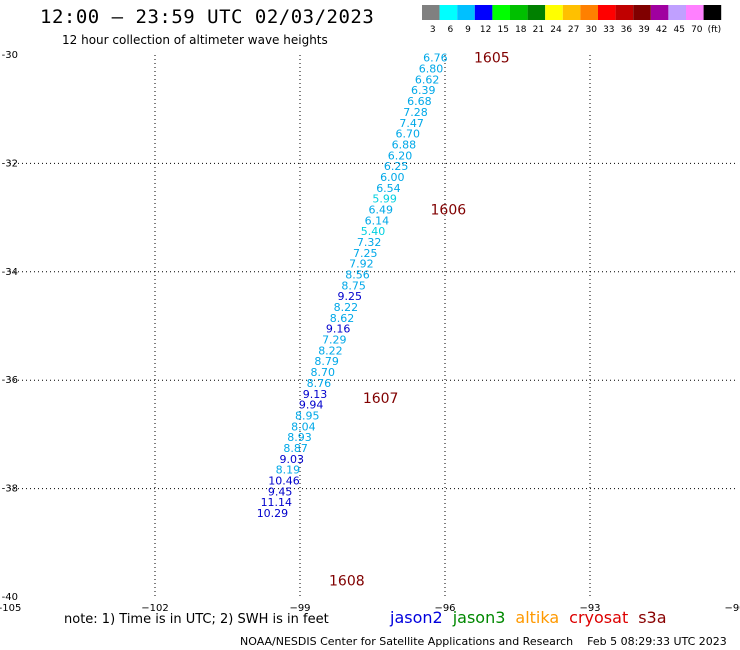 This screenshot has width=740, height=650. Describe the element at coordinates (373, 231) in the screenshot. I see `wave-height-point: 5.40` at that location.